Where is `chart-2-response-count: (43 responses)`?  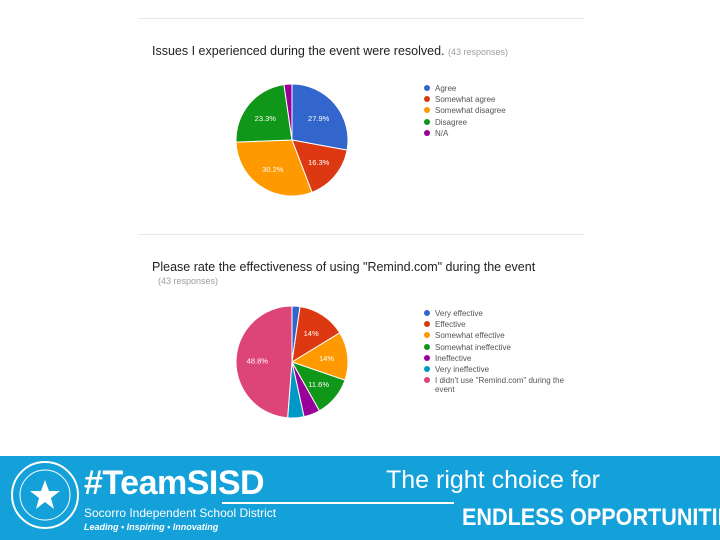 chart-2-response-count: (43 responses) is located at coordinates (188, 281).